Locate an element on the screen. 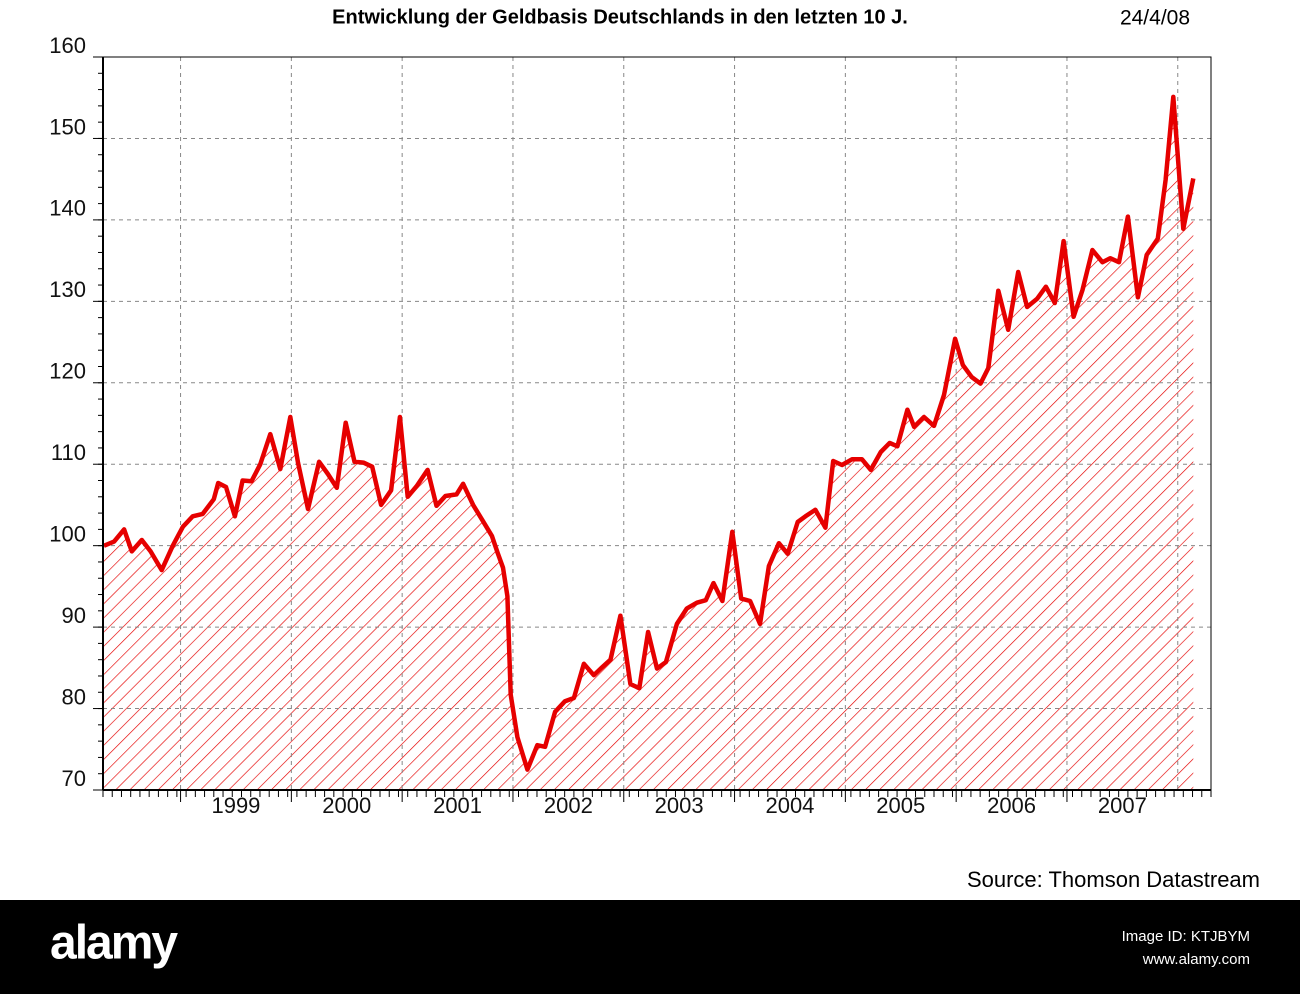 The width and height of the screenshot is (1300, 994). chart-source: Source: Thomson Datastream is located at coordinates (1113, 879).